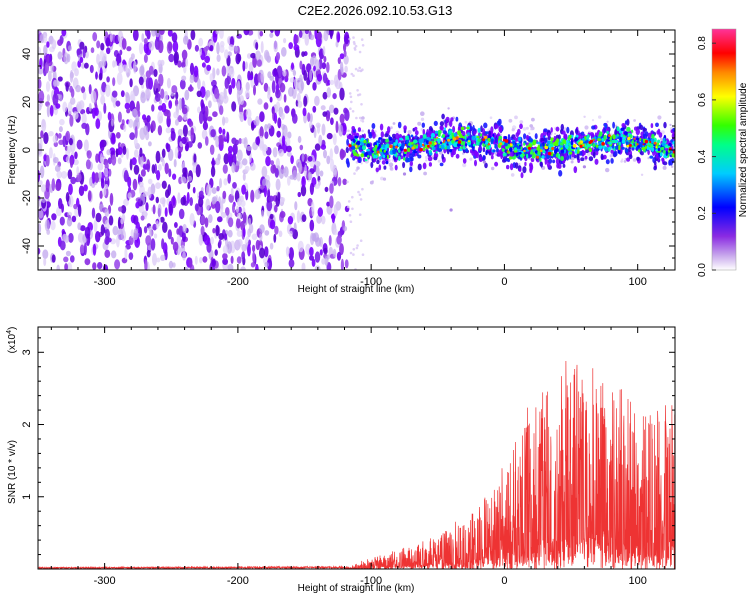 The image size is (750, 600). Describe the element at coordinates (27, 497) in the screenshot. I see `y-tick-label: 1` at that location.